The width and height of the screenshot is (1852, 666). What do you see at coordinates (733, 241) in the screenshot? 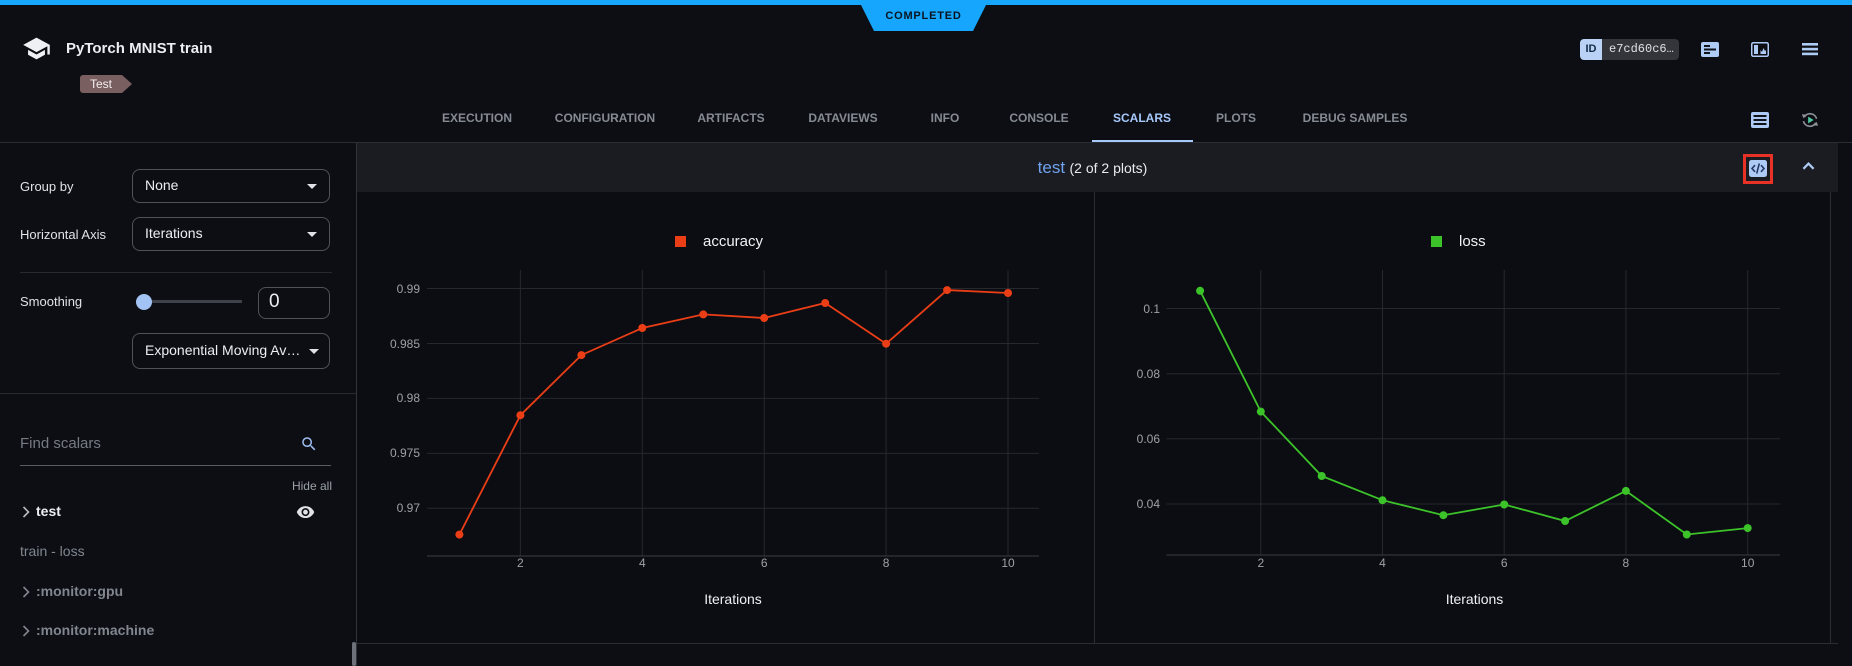
I see `svg-text: accuracy` at bounding box center [733, 241].